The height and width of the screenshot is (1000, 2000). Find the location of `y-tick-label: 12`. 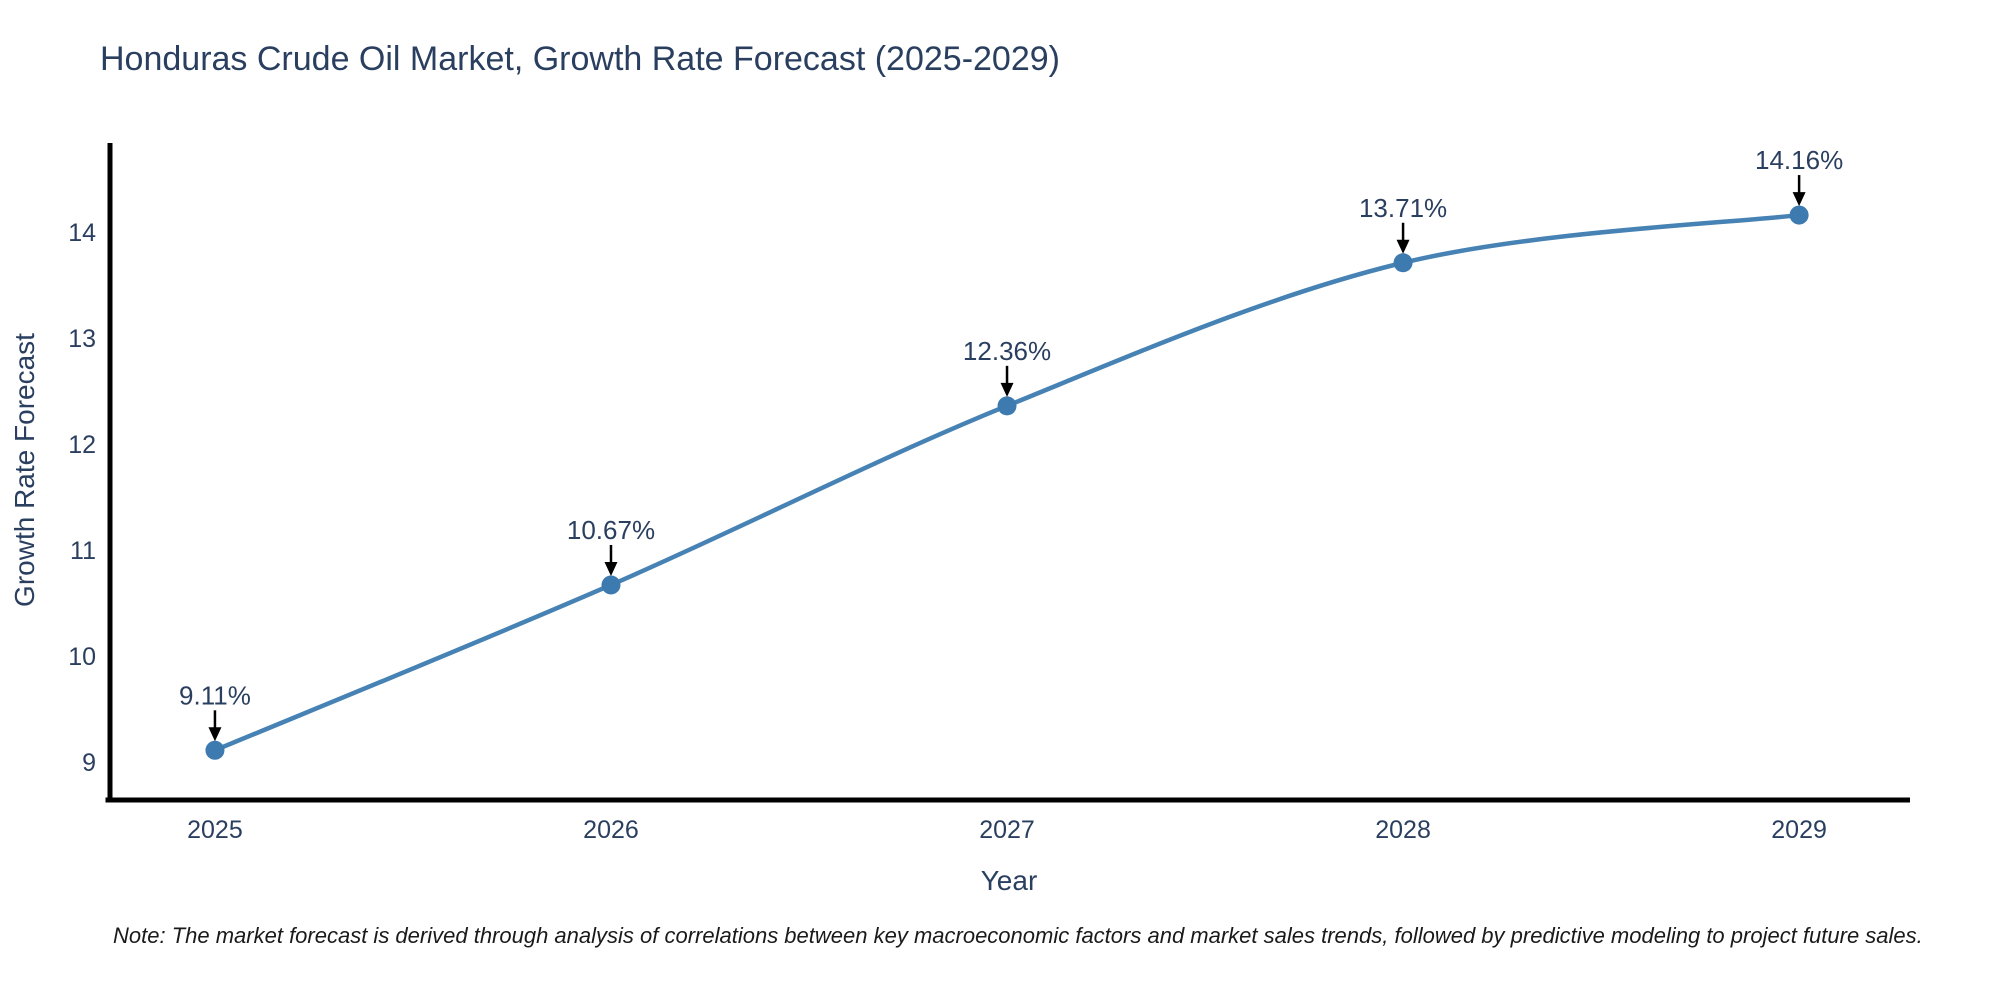

y-tick-label: 12 is located at coordinates (82, 445).